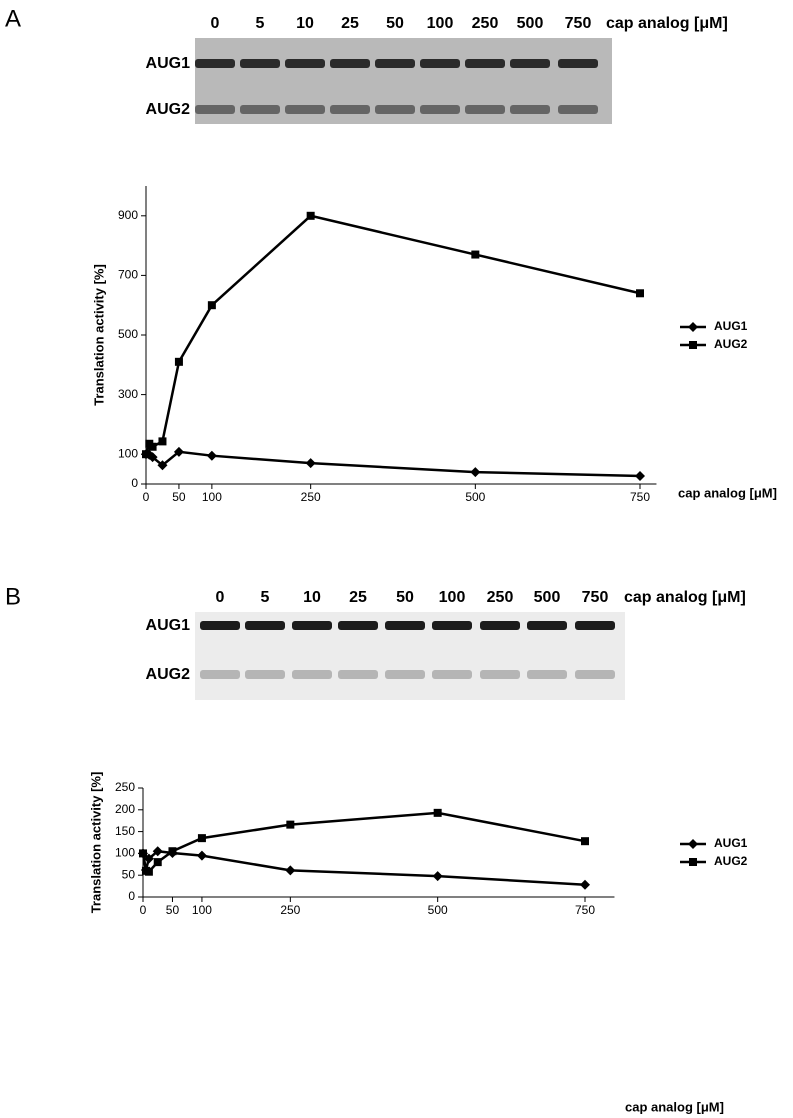  Describe the element at coordinates (260, 23) in the screenshot. I see `lane-label: 5` at that location.